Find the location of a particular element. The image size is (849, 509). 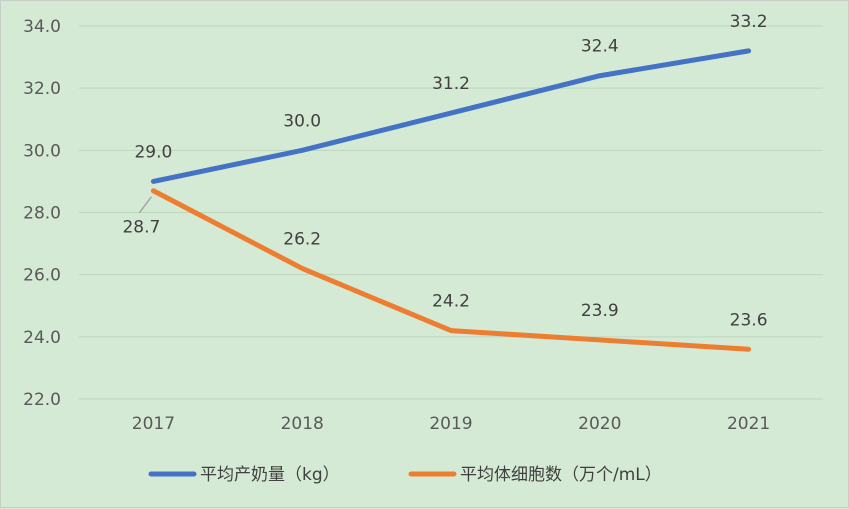

legend: 平均产奶量（kg） 平均体细胞数（万个/mL） is located at coordinates (405, 475).